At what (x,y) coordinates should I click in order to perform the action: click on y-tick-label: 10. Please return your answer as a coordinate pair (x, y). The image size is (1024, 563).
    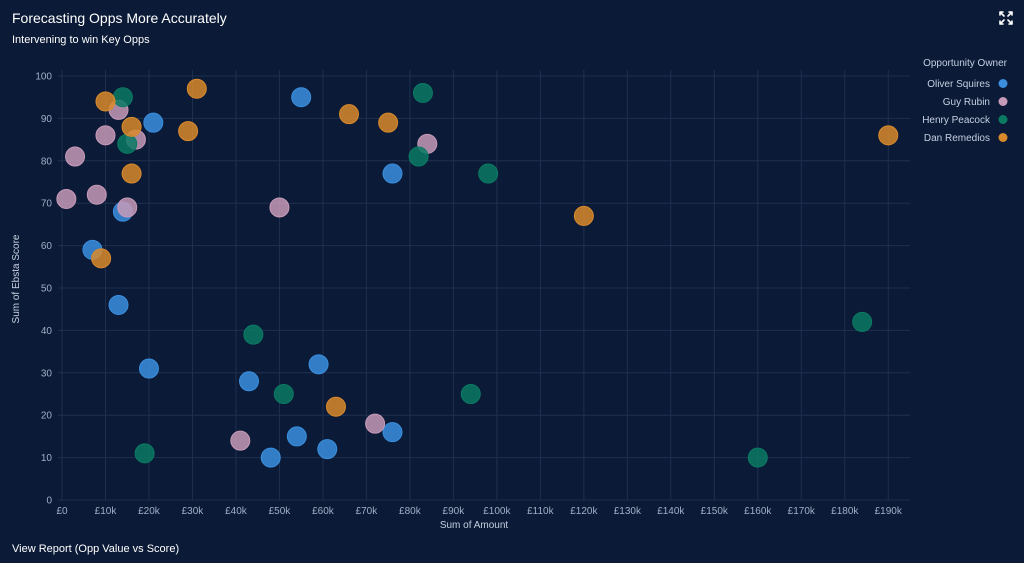
    Looking at the image, I should click on (47, 458).